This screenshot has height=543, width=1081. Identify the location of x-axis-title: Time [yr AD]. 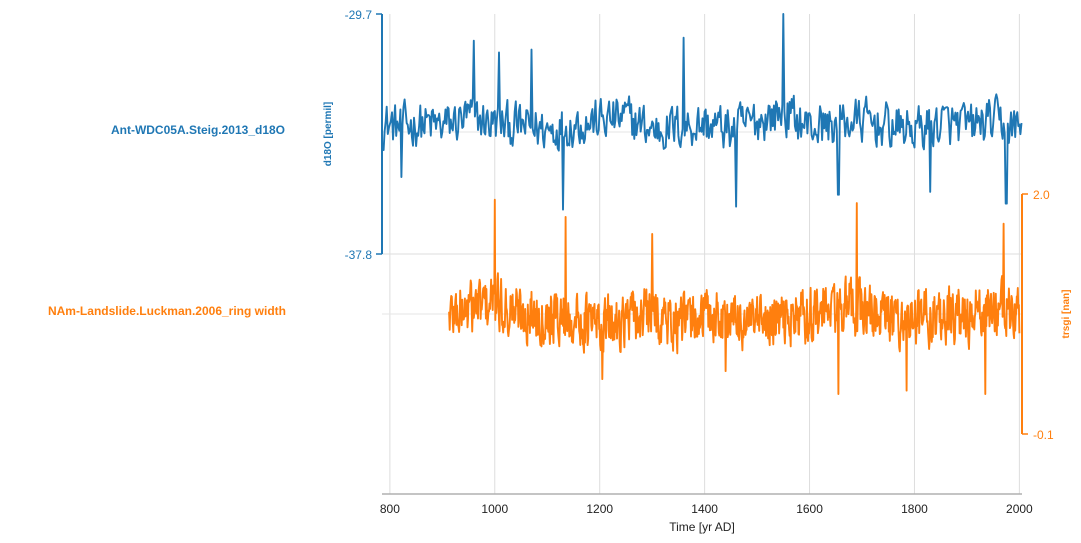
(702, 527).